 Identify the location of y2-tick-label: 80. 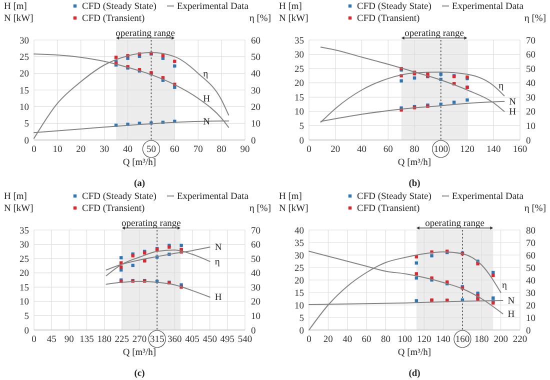
(531, 231).